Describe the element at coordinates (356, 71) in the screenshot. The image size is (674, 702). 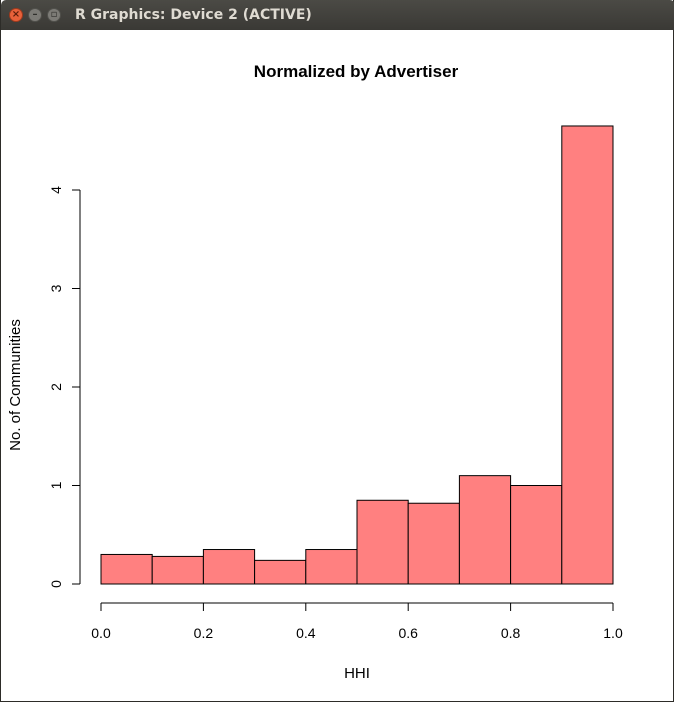
I see `chart-title: Normalized by Advertiser` at that location.